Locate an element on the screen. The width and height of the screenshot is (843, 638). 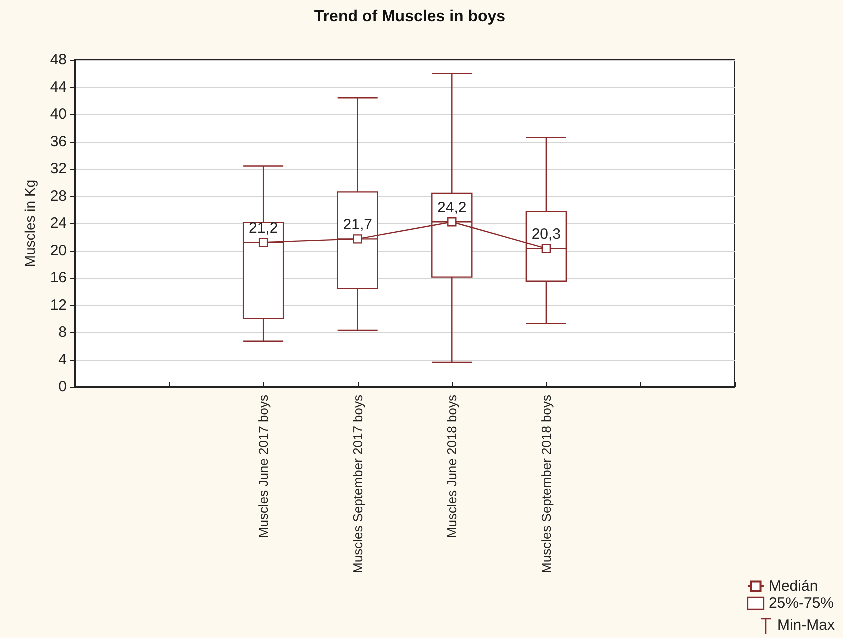
legend-label: Medián is located at coordinates (793, 586).